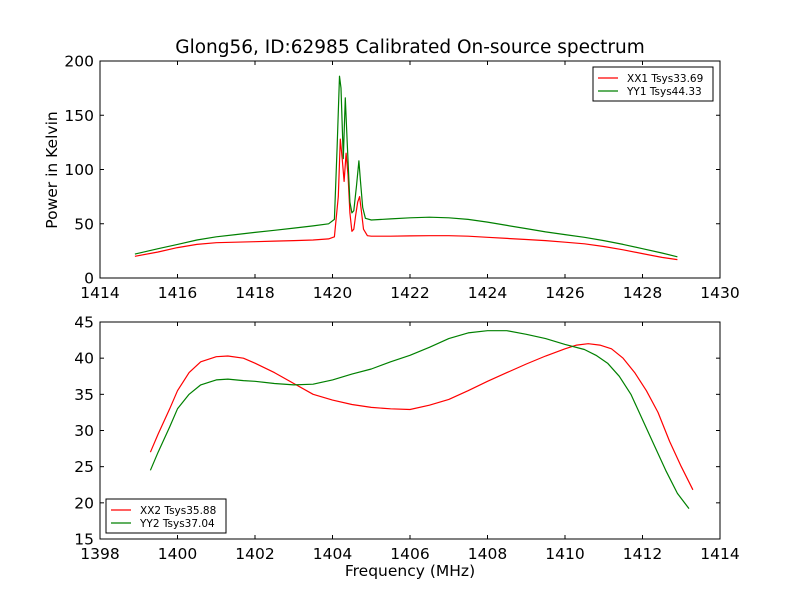  Describe the element at coordinates (84, 431) in the screenshot. I see `y-tick-label: 30` at that location.